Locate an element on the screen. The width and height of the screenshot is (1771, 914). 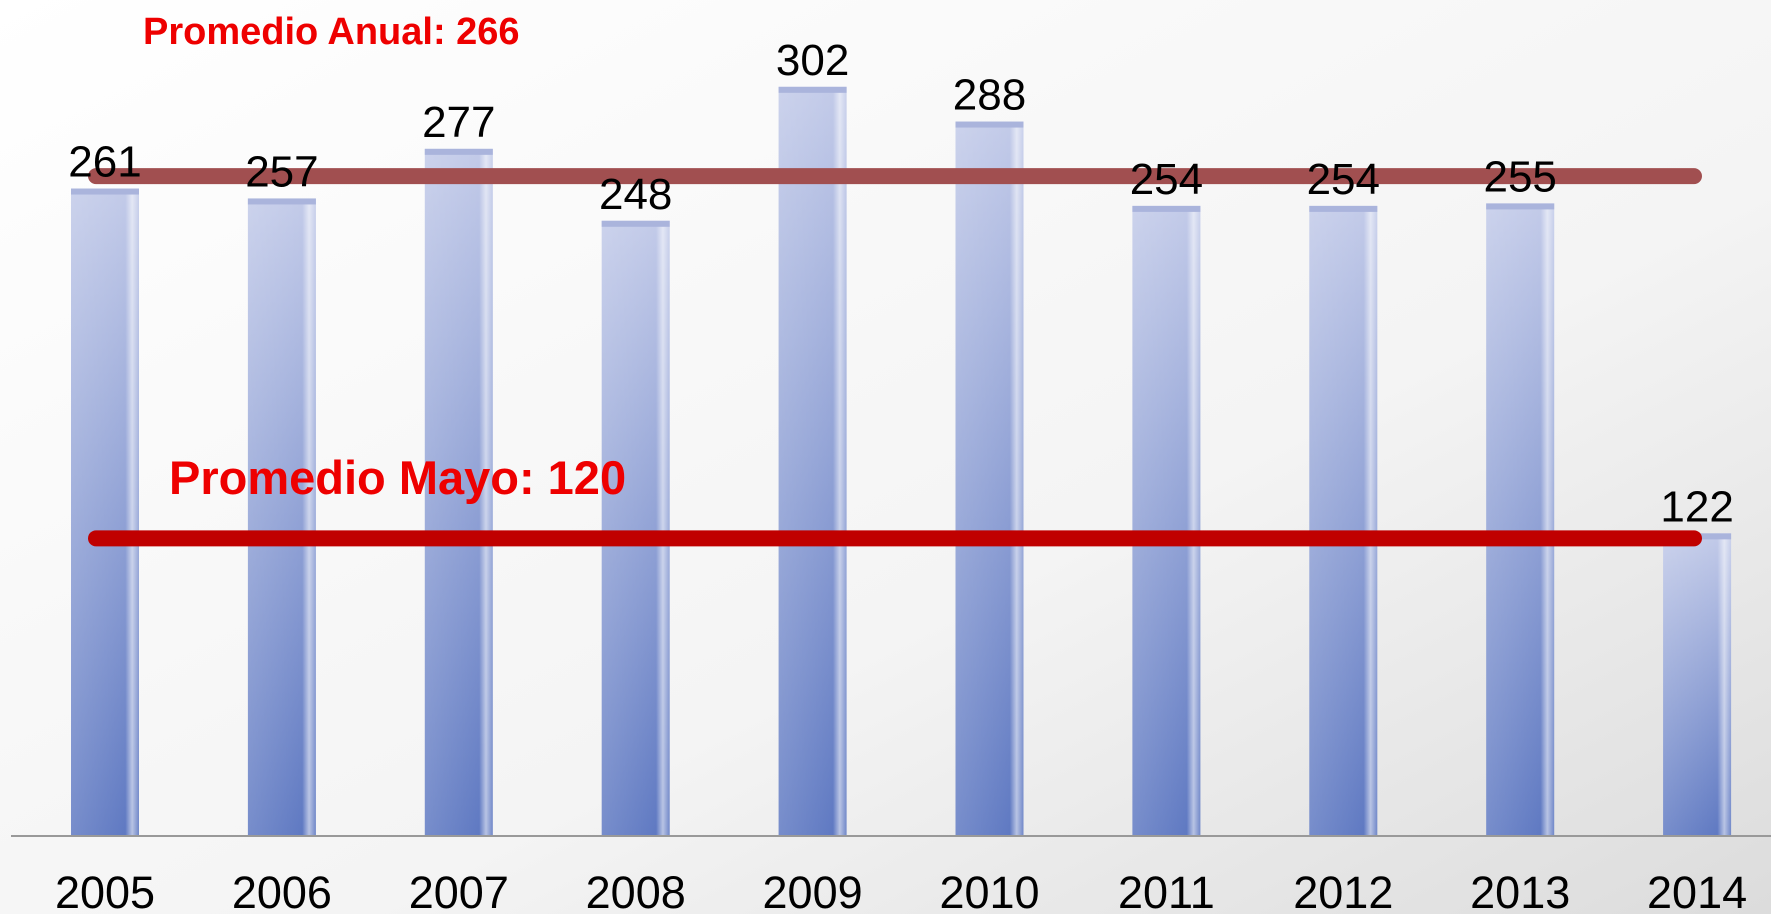
data-label: 255 is located at coordinates (1519, 176).